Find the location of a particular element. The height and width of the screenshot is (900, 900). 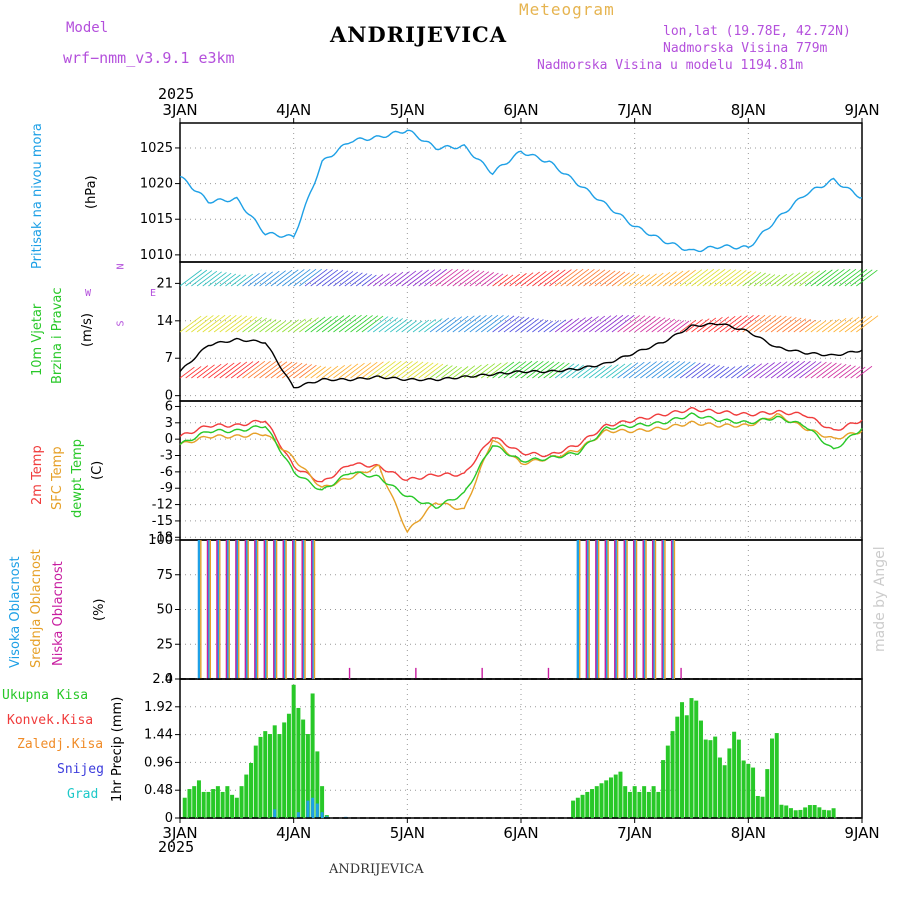

compass-n: N is located at coordinates (121, 266).